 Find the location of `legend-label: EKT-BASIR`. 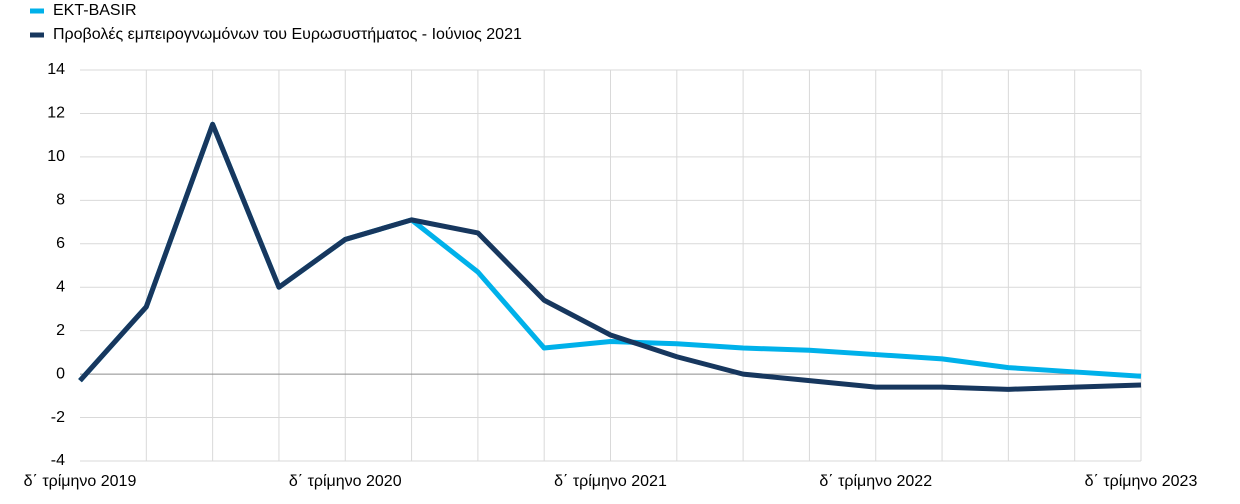

legend-label: EKT-BASIR is located at coordinates (95, 10).